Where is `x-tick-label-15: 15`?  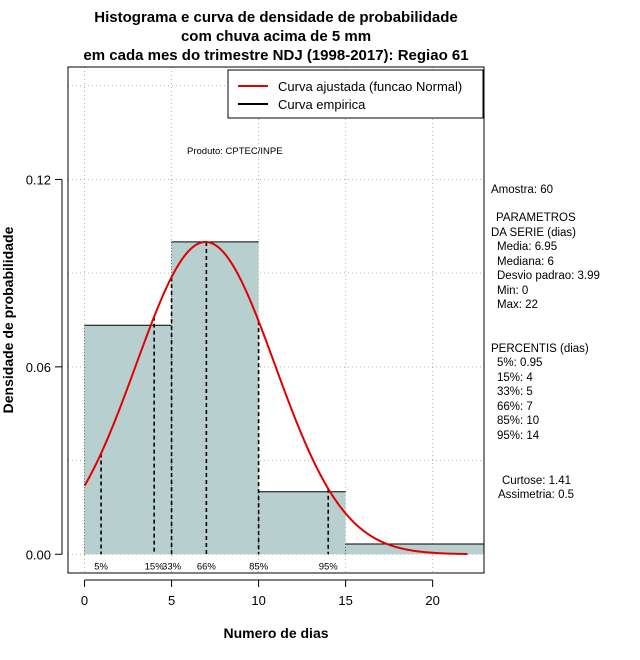 x-tick-label-15: 15 is located at coordinates (345, 600).